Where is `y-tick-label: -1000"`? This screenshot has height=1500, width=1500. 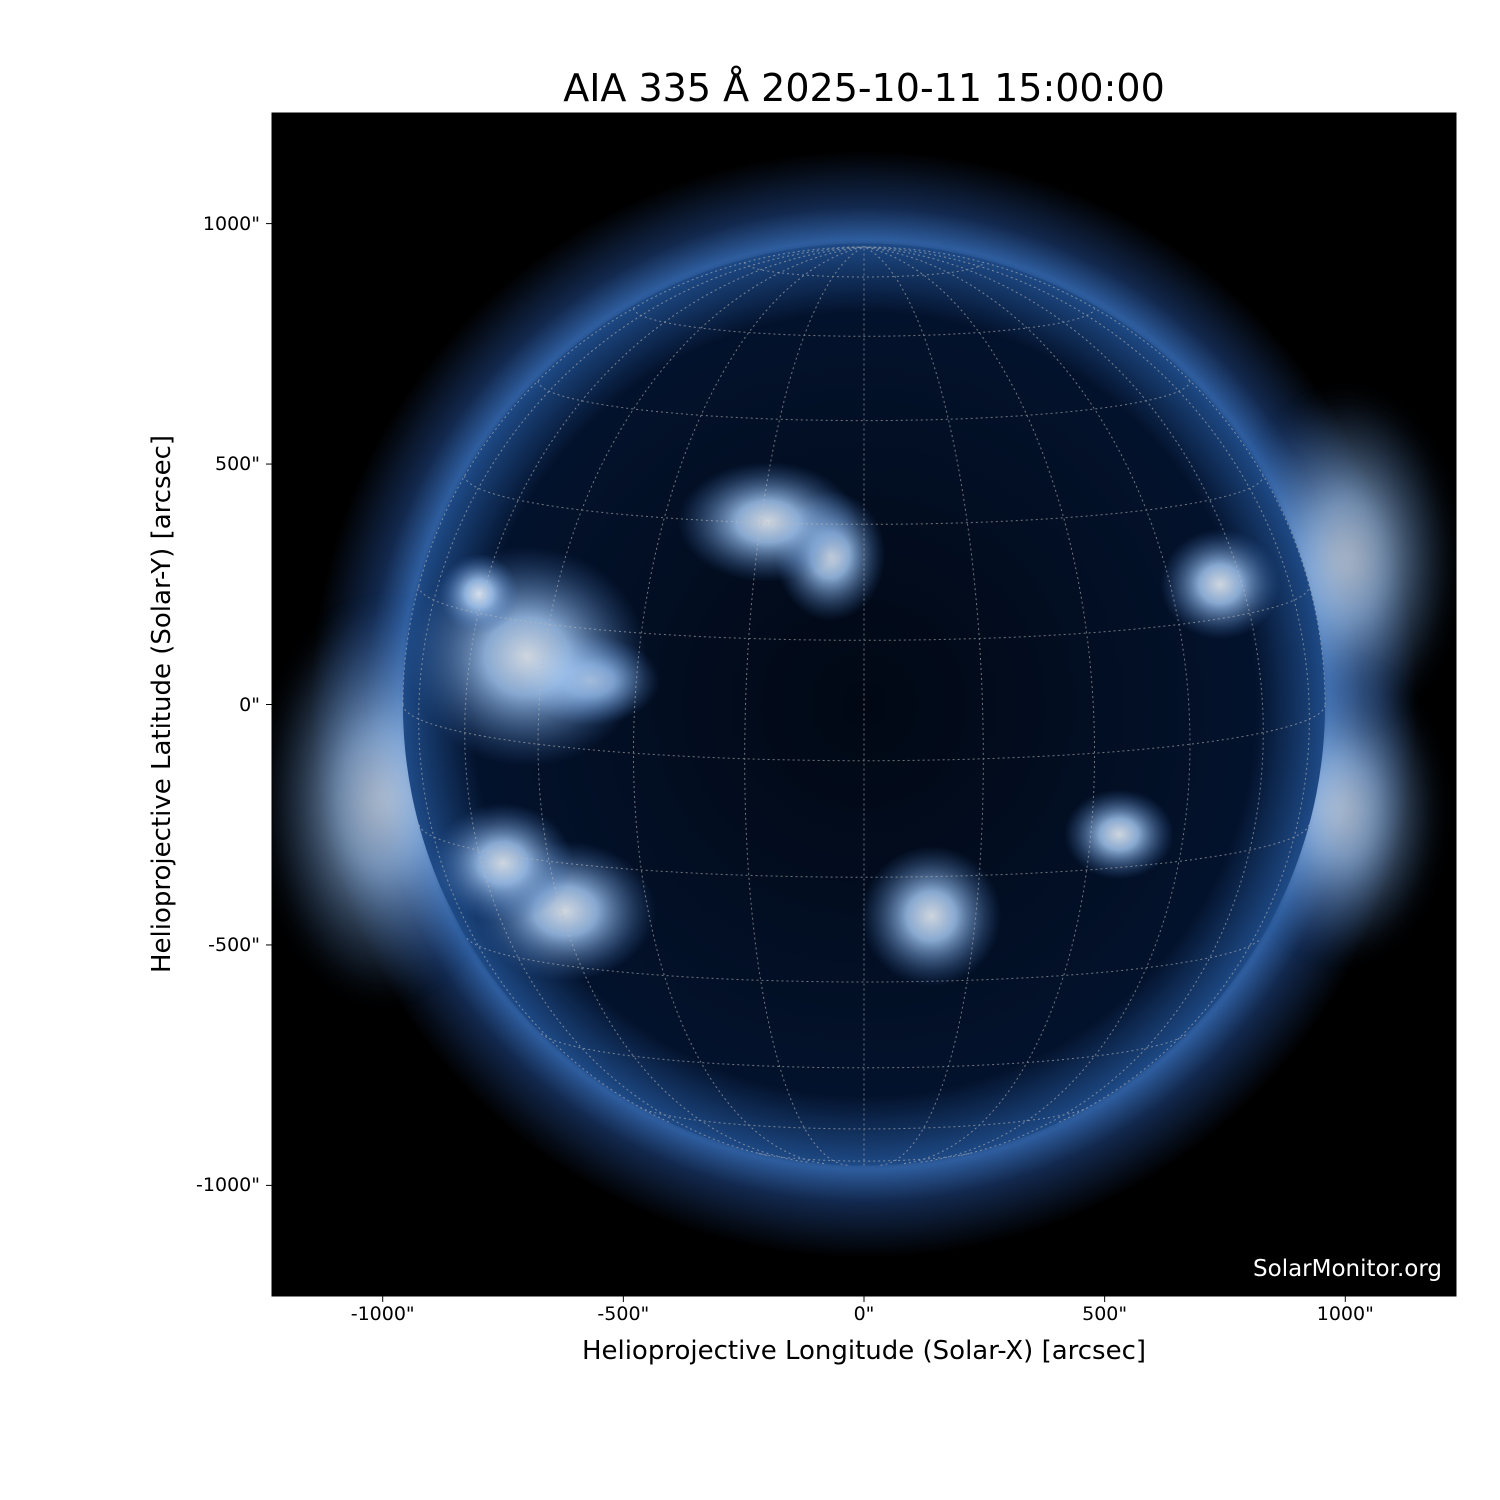
y-tick-label: -1000" is located at coordinates (228, 1185).